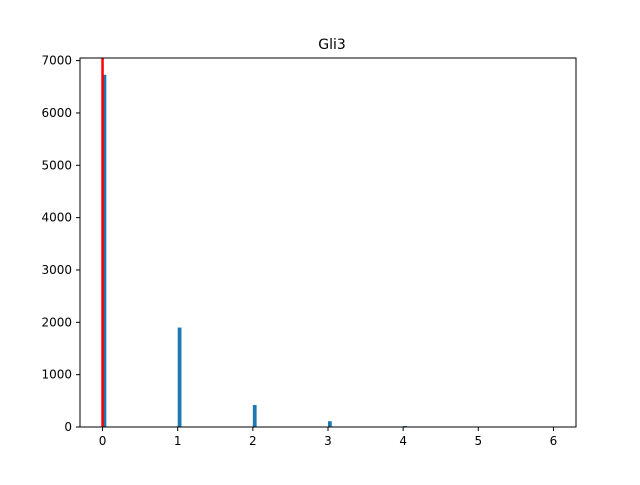 This screenshot has height=485, width=640. What do you see at coordinates (554, 441) in the screenshot?
I see `x-tick-label: 6` at bounding box center [554, 441].